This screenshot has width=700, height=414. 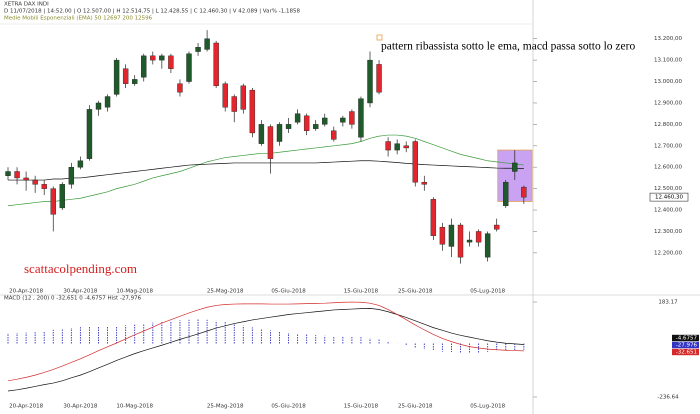 I want to click on value-tag-label: -27.976, so click(x=687, y=346).